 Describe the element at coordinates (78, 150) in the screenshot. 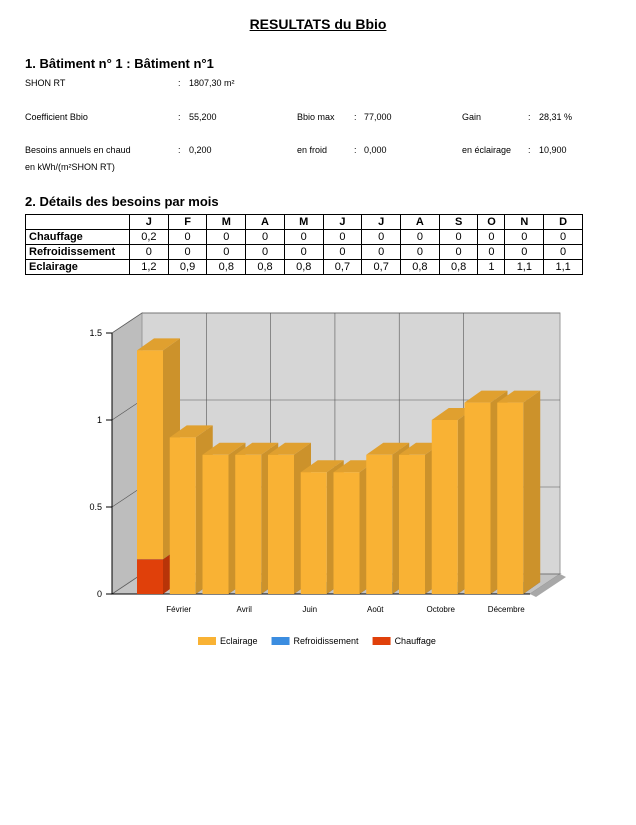

I see `label: Besoins annuels en chaud` at that location.